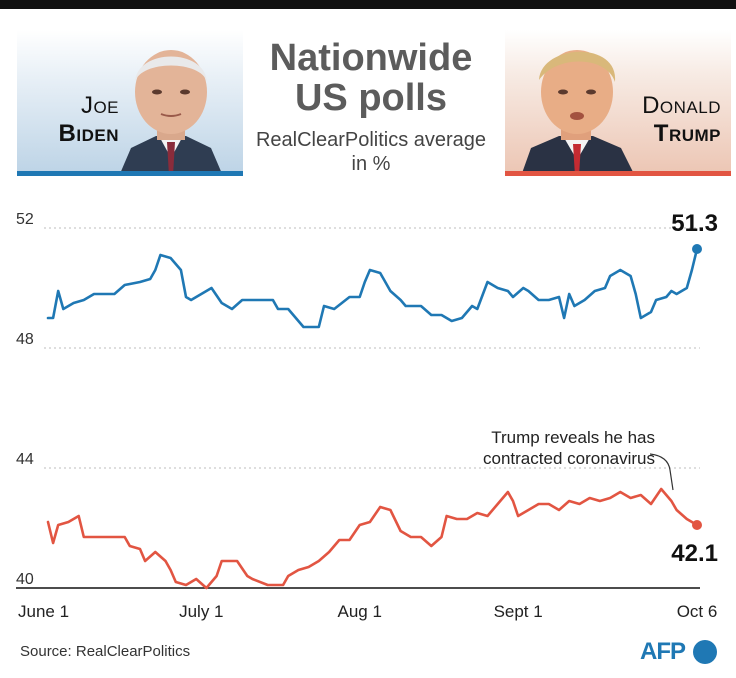 The height and width of the screenshot is (678, 736). Describe the element at coordinates (694, 553) in the screenshot. I see `series-end-value-label: 42.1` at that location.